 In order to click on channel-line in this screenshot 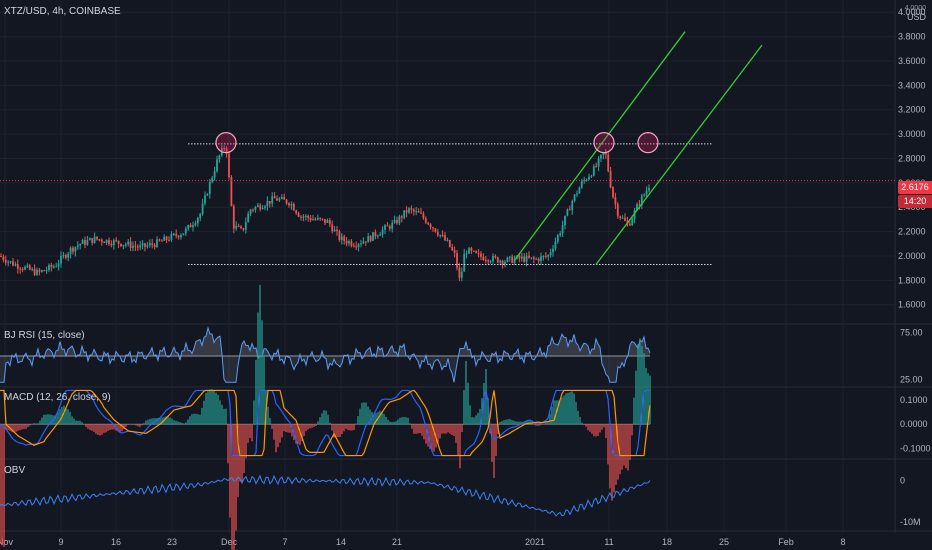, I will do `click(600, 146)`.